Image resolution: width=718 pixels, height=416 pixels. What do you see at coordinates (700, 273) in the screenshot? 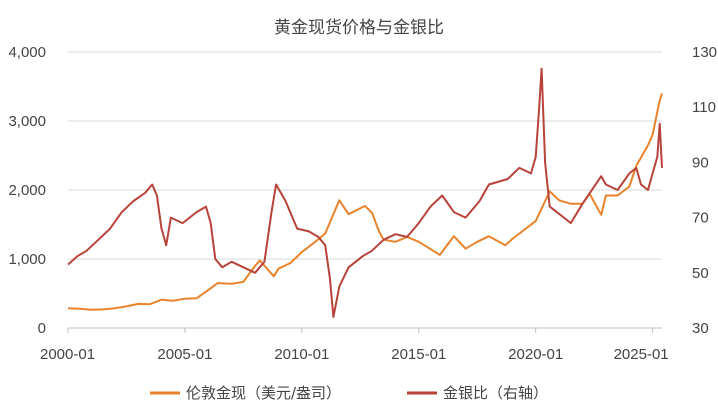
I see `y-right-tick-label: 50` at bounding box center [700, 273].